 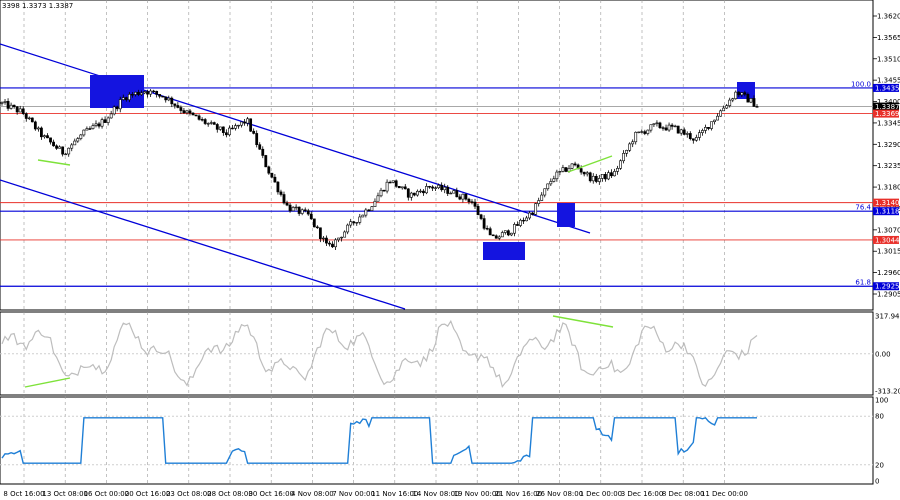 What do you see at coordinates (559, 494) in the screenshot?
I see `time-tick-label: 26 Nov 08:00` at bounding box center [559, 494].